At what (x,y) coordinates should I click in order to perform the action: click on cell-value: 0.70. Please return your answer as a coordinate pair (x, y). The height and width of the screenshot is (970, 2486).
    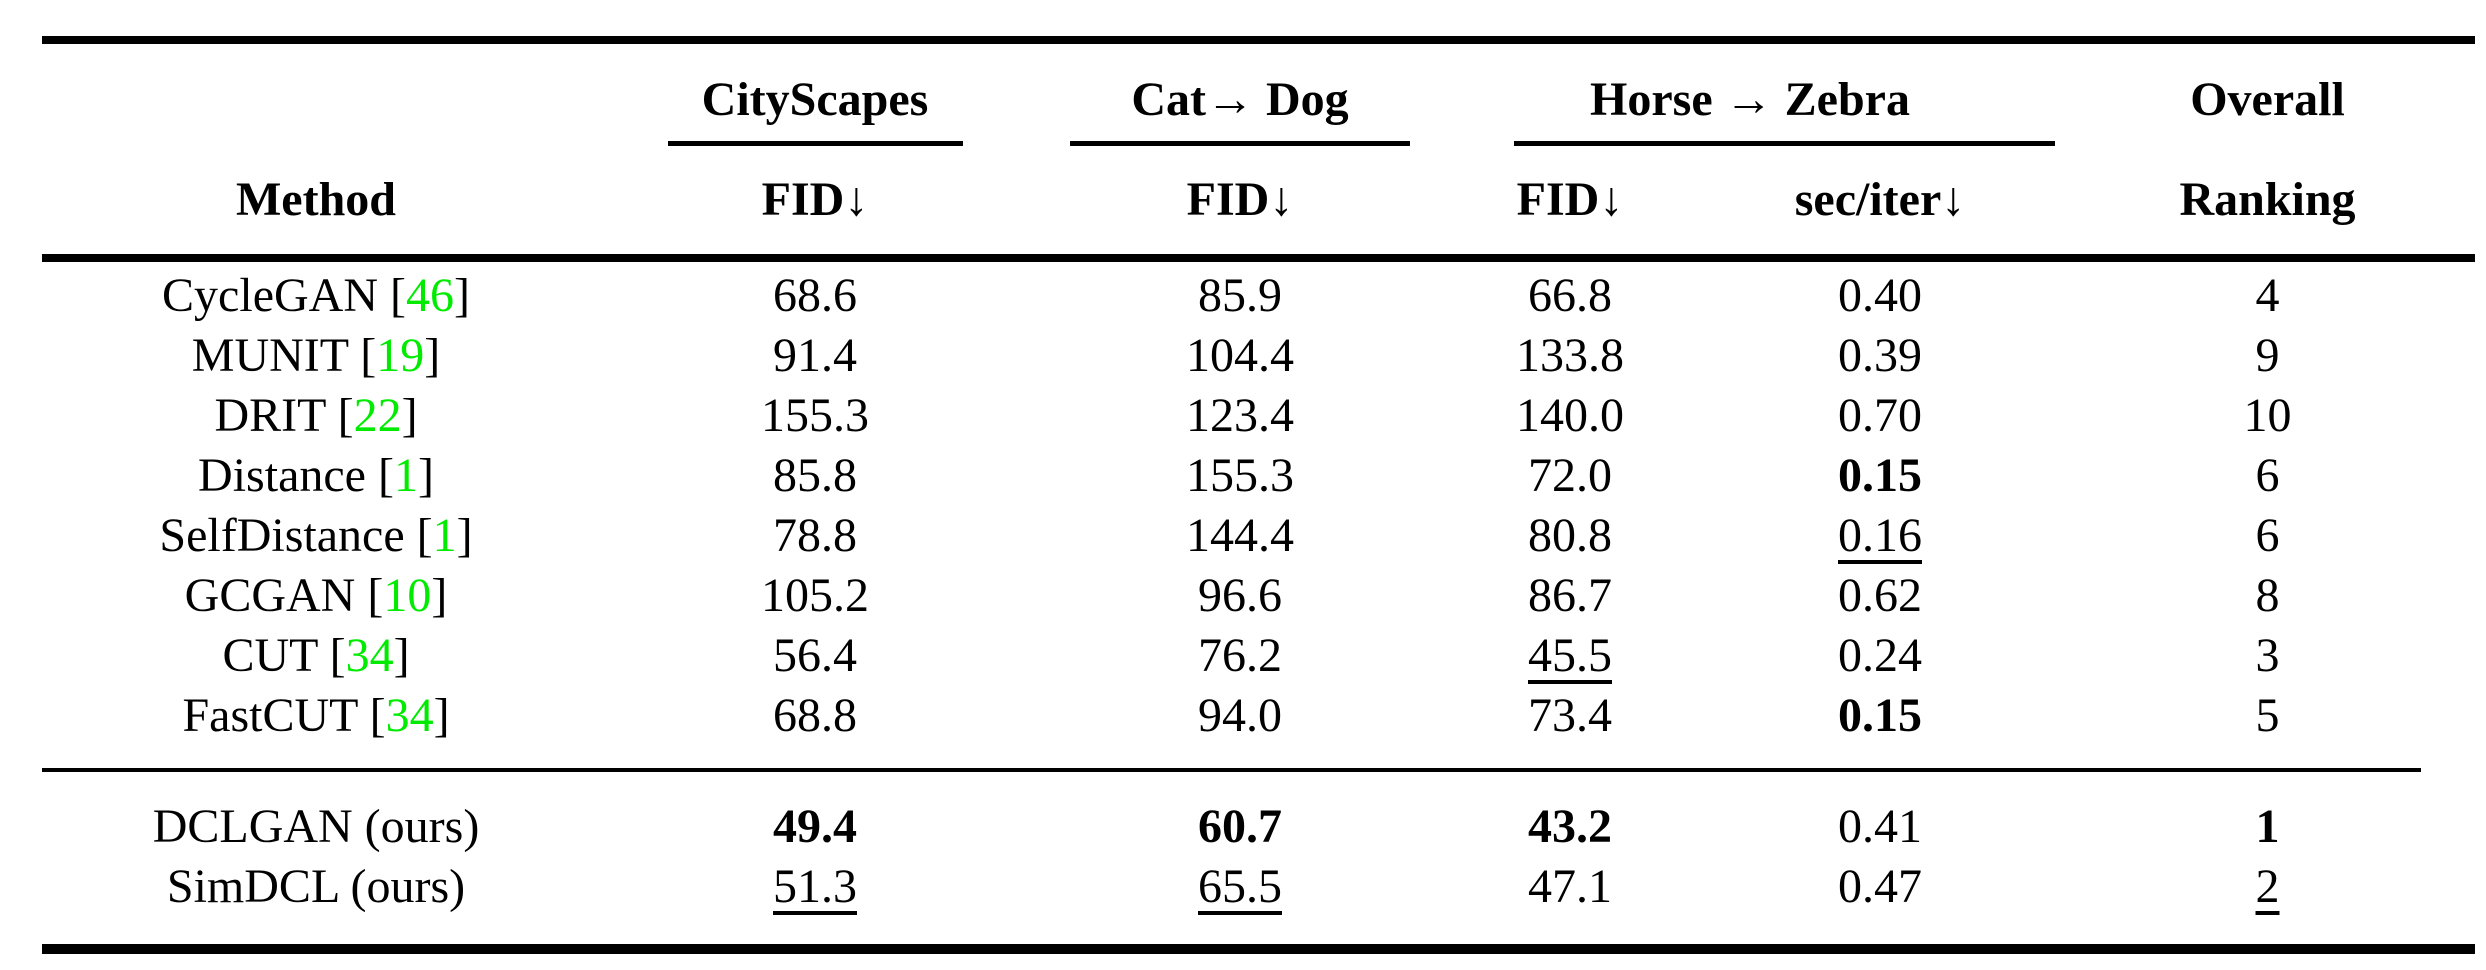
    Looking at the image, I should click on (1880, 415).